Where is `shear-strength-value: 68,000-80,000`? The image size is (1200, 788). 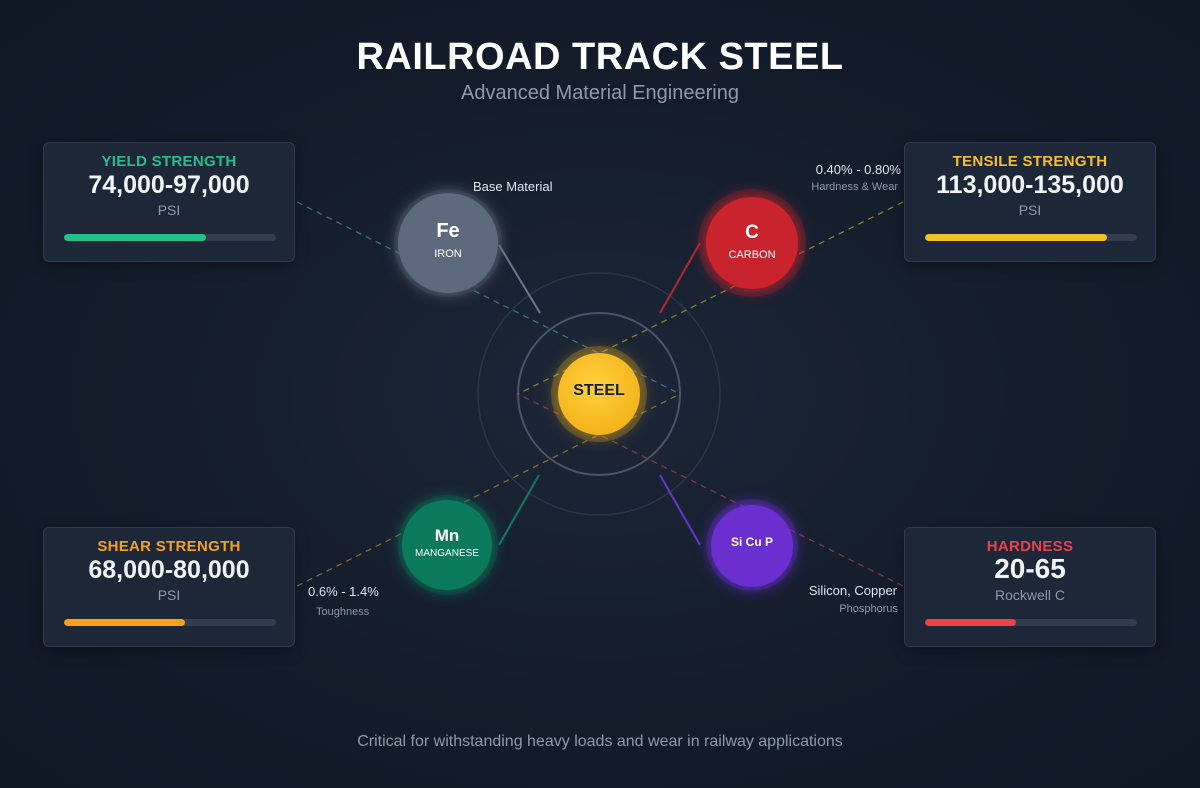
shear-strength-value: 68,000-80,000 is located at coordinates (169, 570).